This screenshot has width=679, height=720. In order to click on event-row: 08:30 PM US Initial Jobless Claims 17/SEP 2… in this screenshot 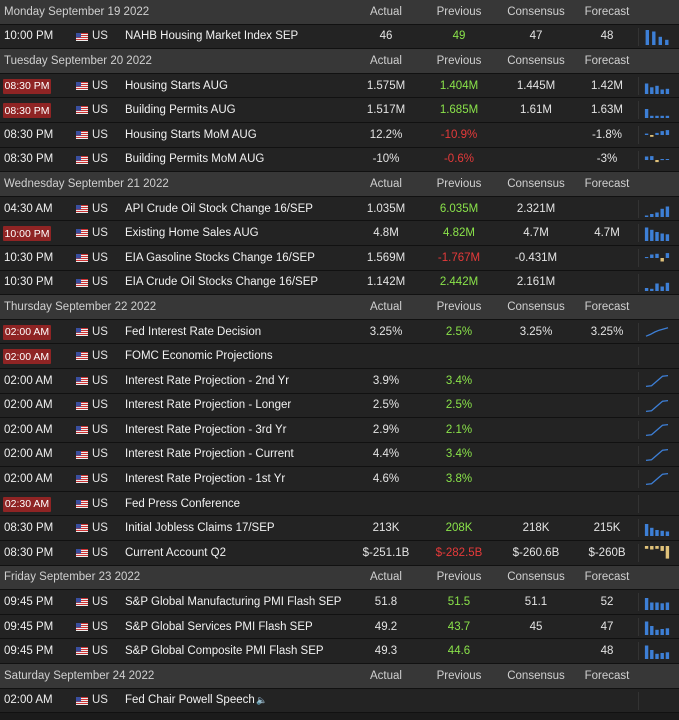, I will do `click(339, 529)`.